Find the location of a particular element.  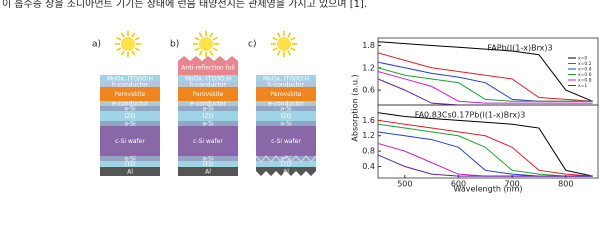

x-tick-label: 800 is located at coordinates (565, 184).